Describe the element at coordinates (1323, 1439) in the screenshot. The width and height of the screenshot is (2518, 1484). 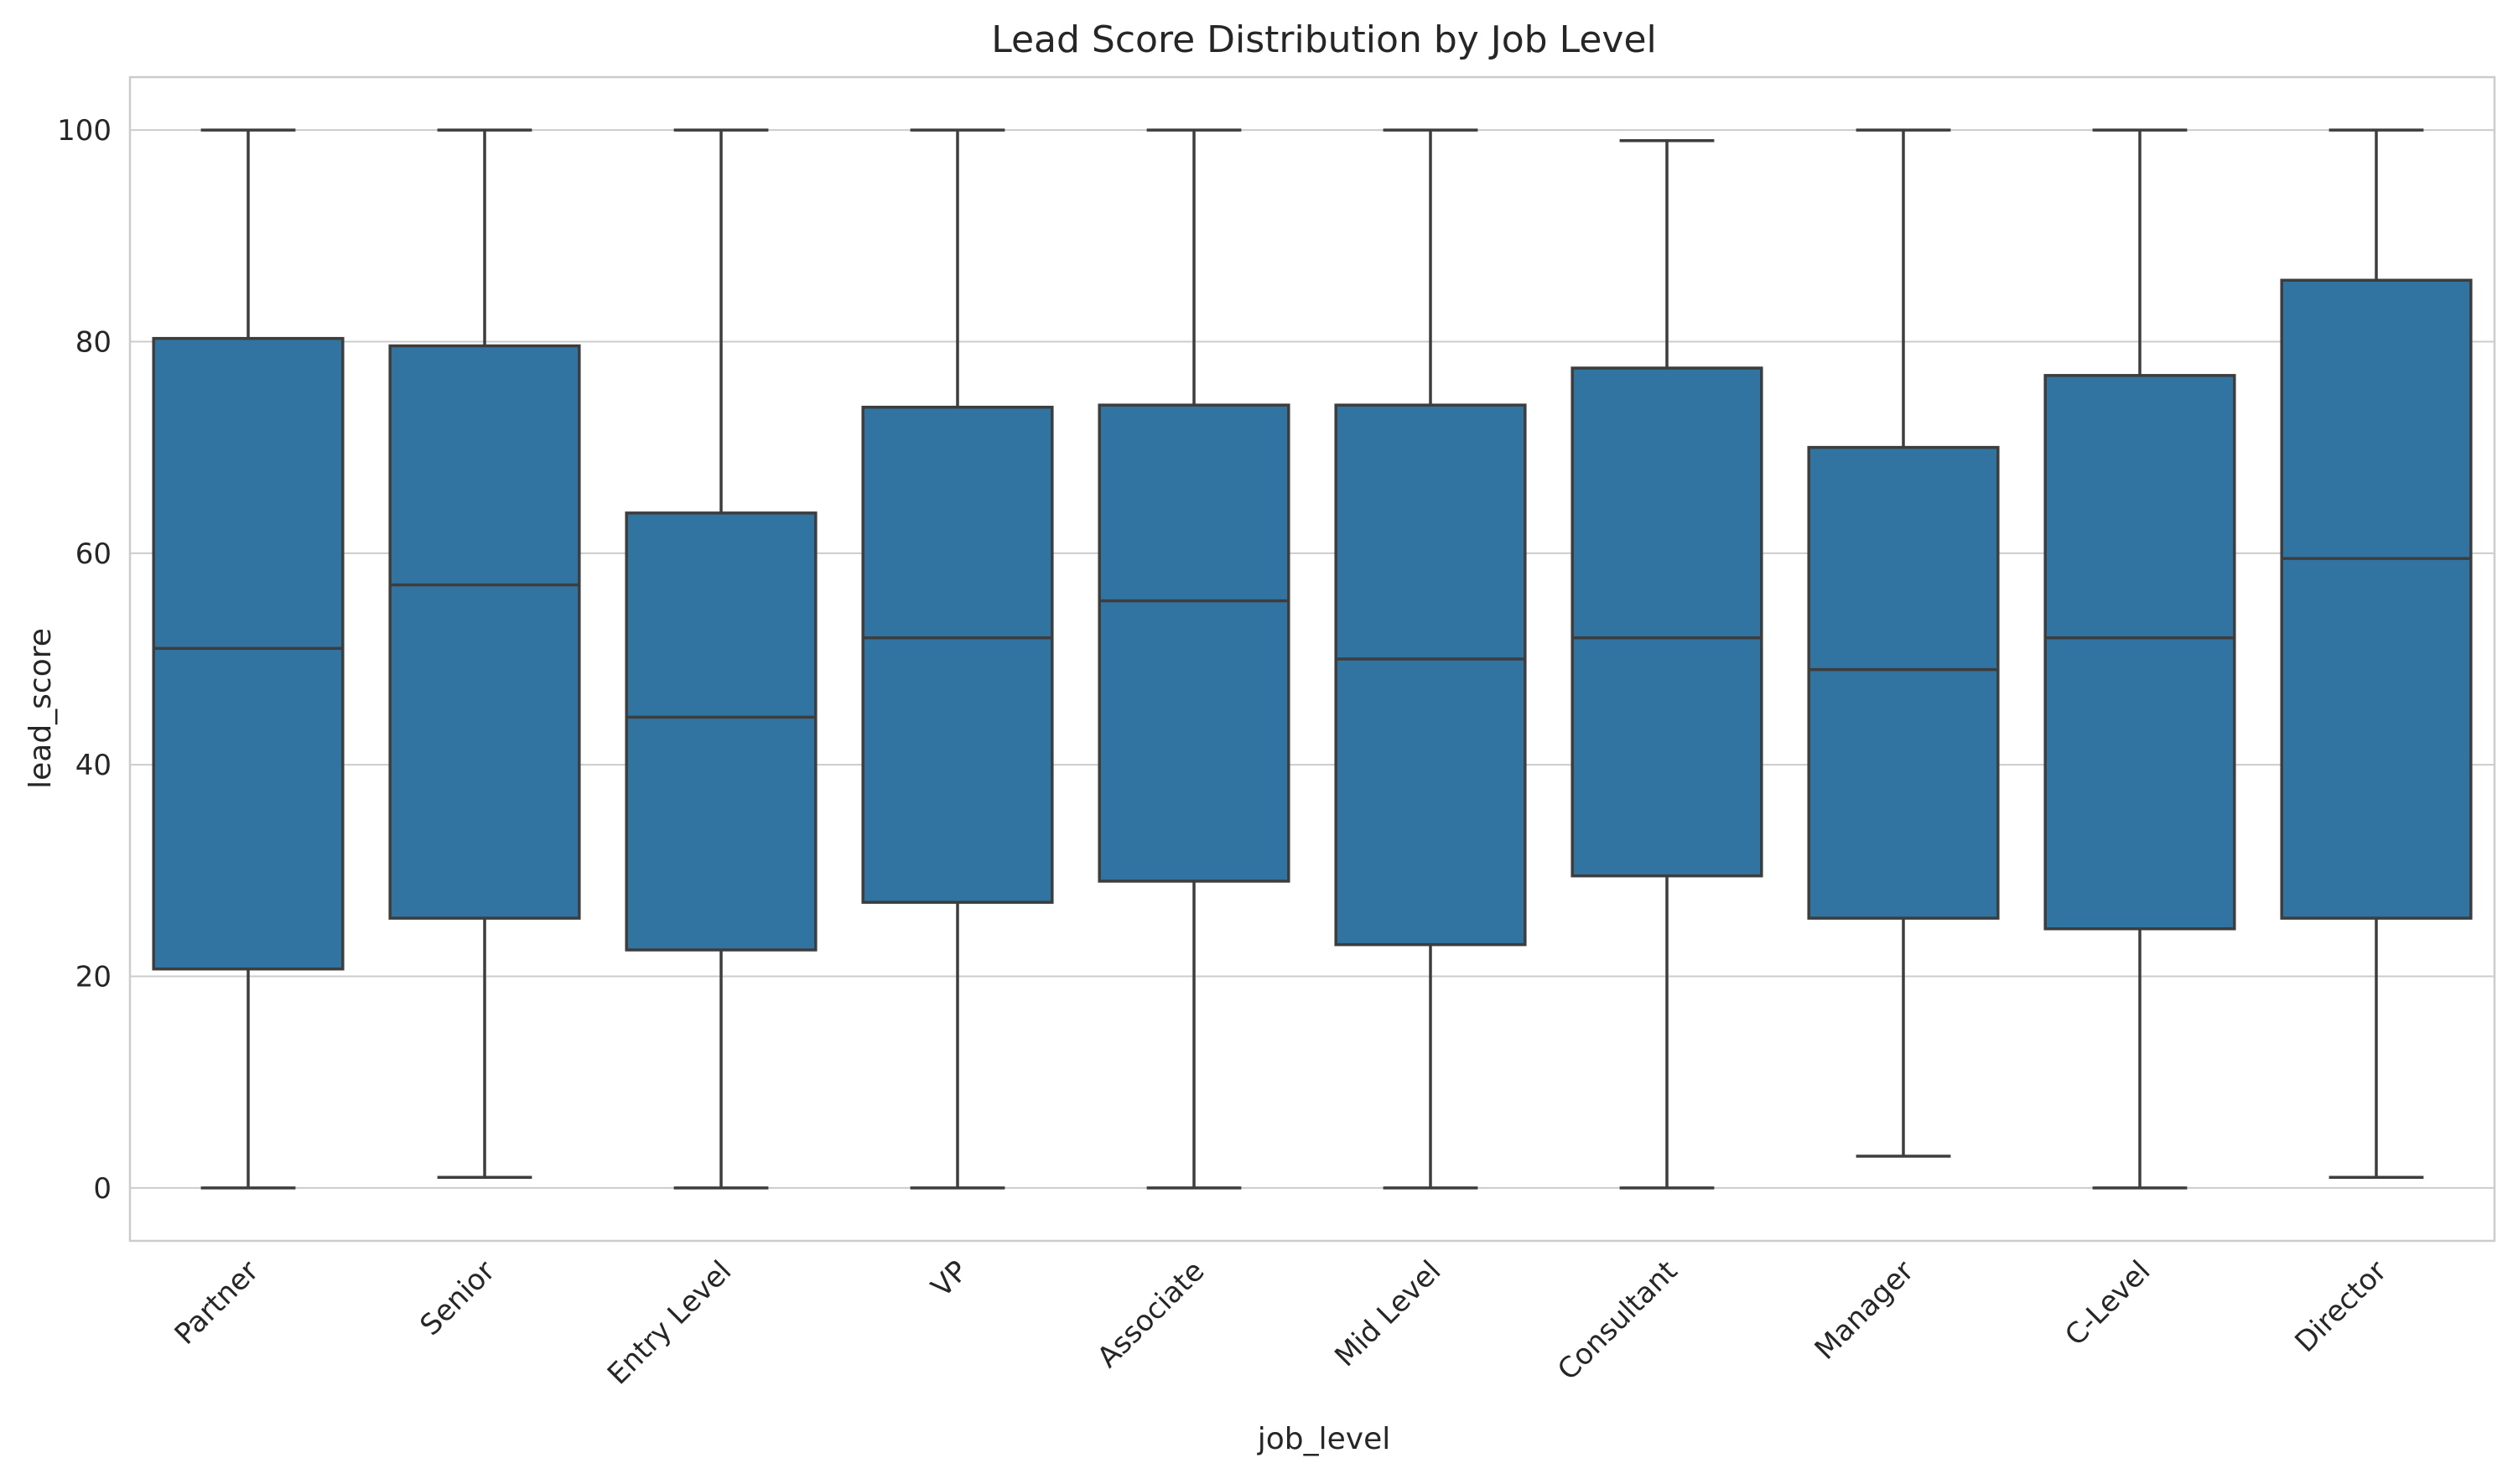
I see `x-axis-label: job_level` at that location.